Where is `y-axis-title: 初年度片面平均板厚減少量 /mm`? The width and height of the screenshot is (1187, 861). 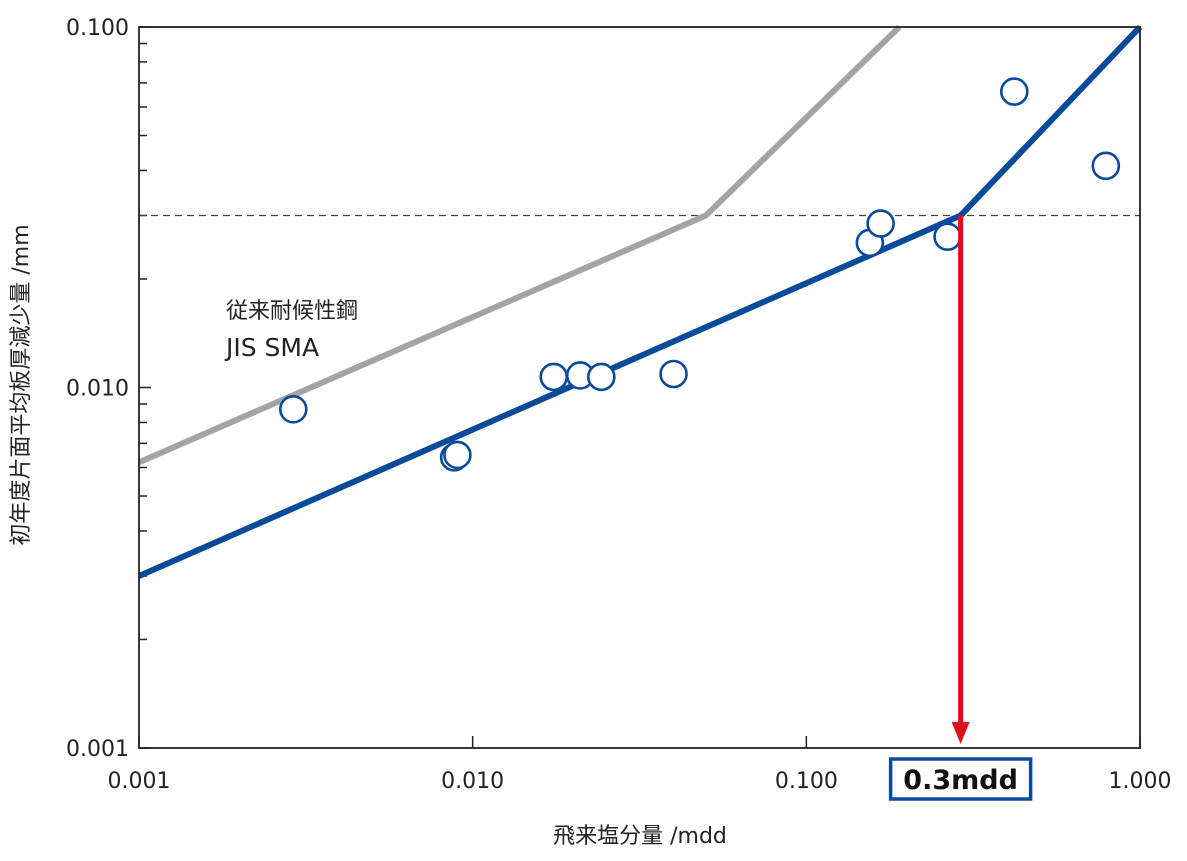
y-axis-title: 初年度片面平均板厚減少量 /mm is located at coordinates (21, 384).